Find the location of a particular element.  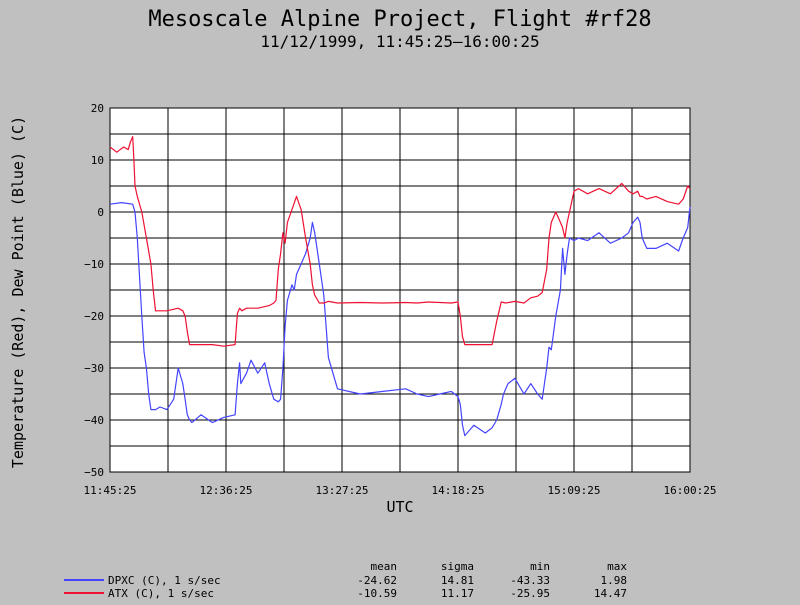

stat-temp-min: -25.95 is located at coordinates (530, 593).